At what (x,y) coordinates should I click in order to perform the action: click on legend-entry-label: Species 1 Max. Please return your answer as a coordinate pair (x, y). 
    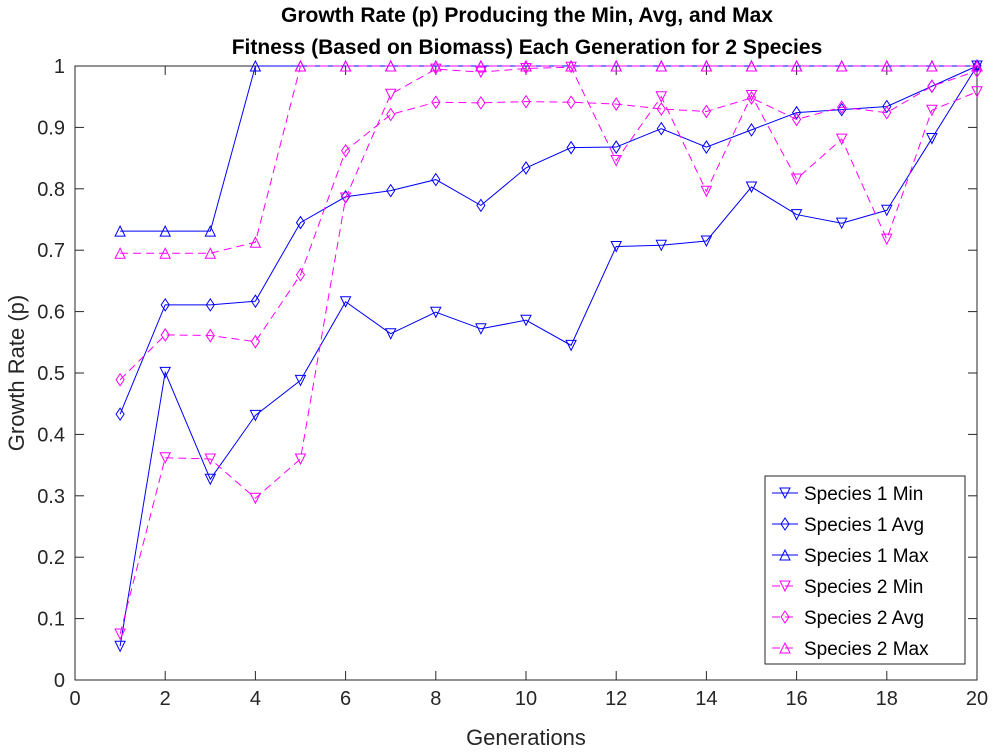
    Looking at the image, I should click on (866, 556).